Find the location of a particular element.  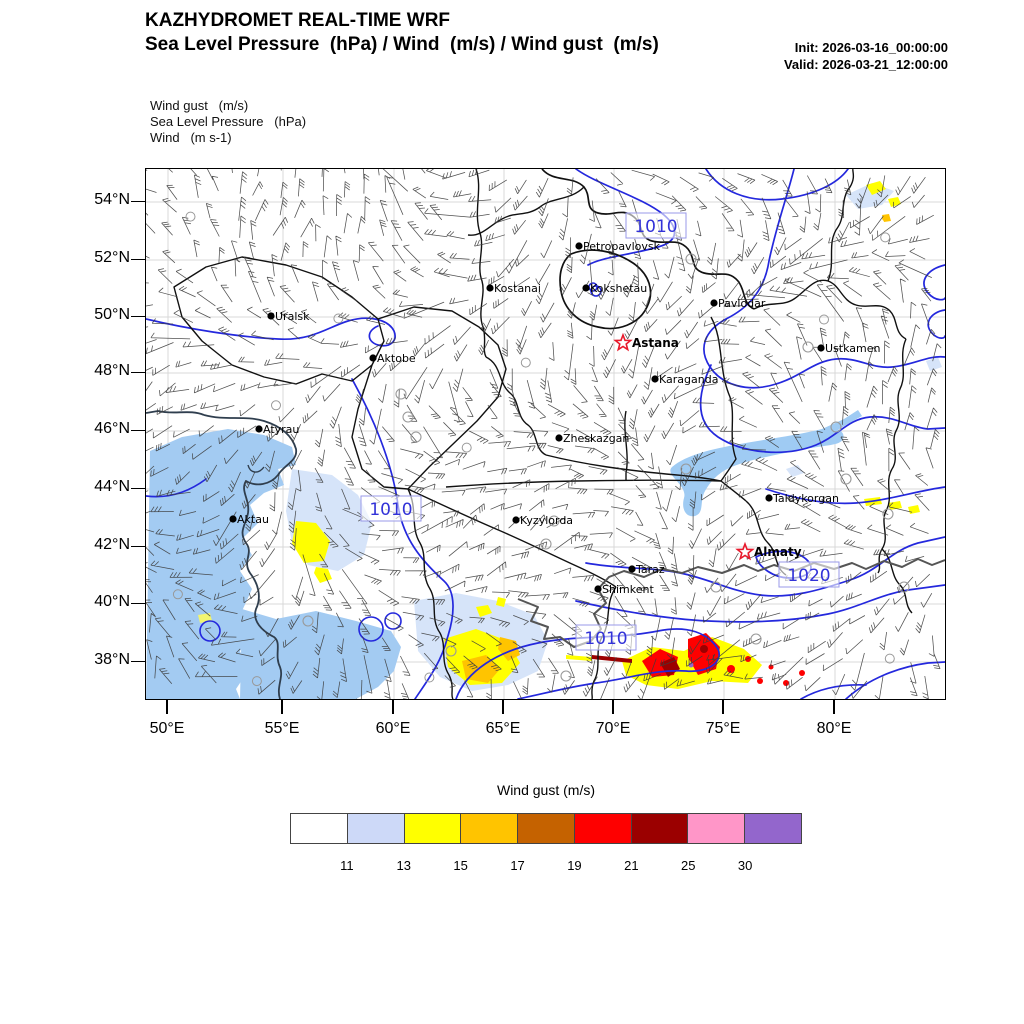

lat-tick-label: 44°N is located at coordinates (112, 486).